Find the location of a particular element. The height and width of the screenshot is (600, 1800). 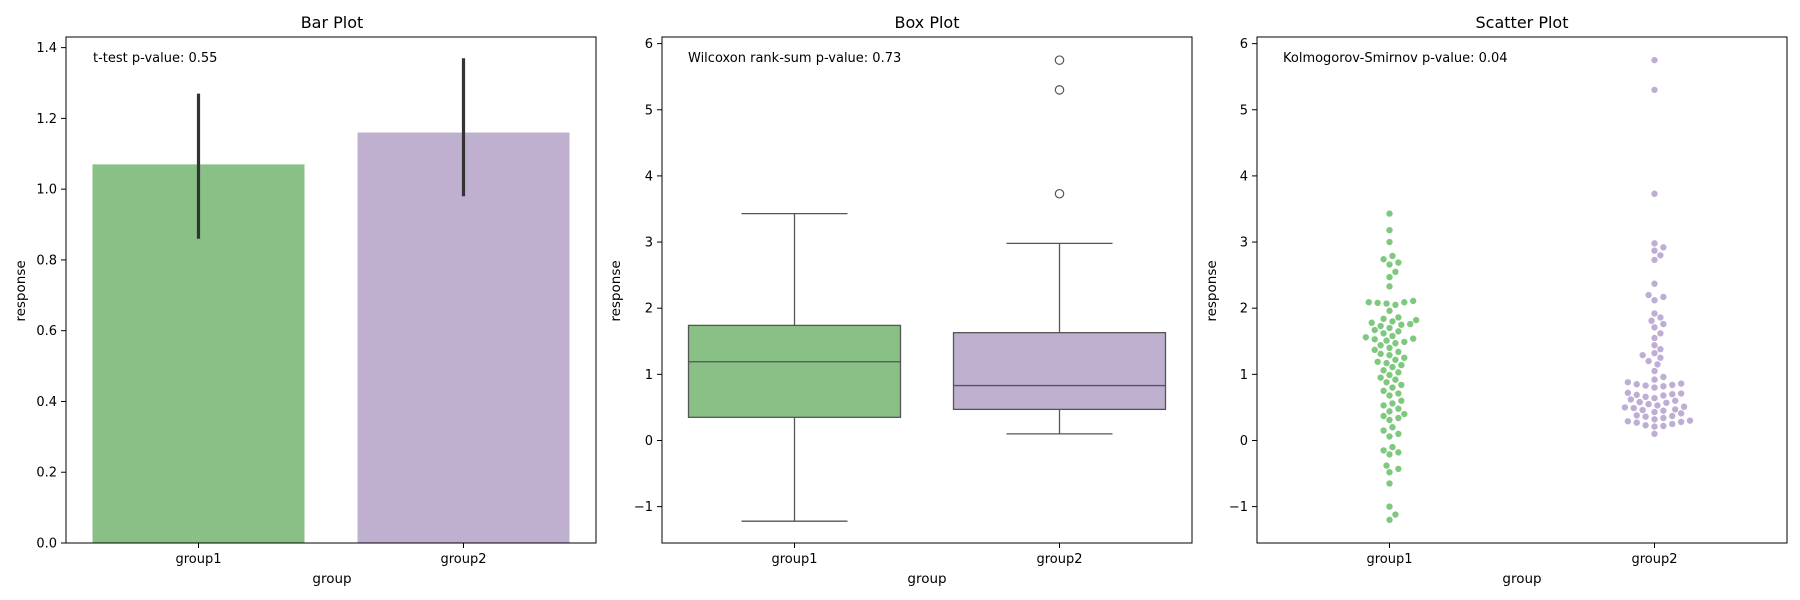

ytick-label: 3 is located at coordinates (1244, 243).